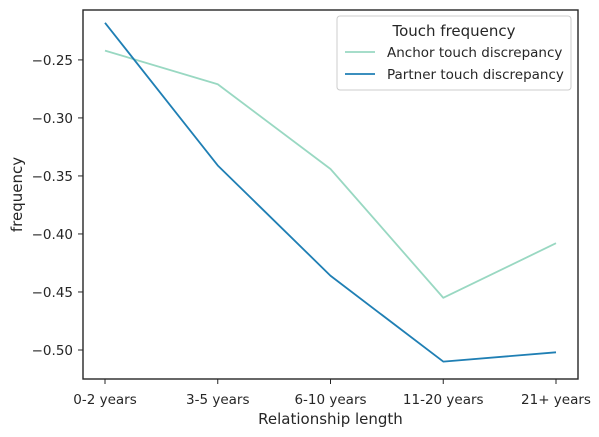  Describe the element at coordinates (556, 400) in the screenshot. I see `x-tick-label: 21+ years` at that location.